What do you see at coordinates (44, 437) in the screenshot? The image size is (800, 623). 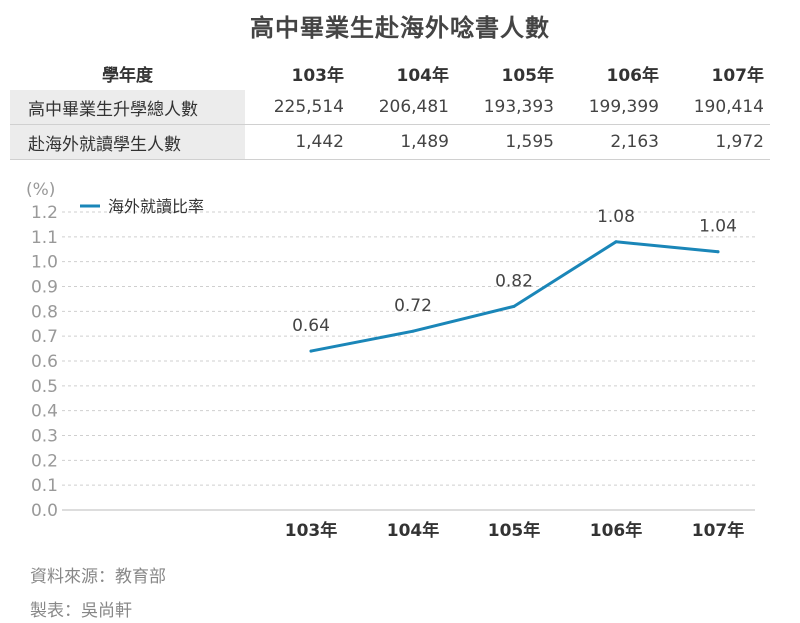 I see `y-tick-label: 0.3` at bounding box center [44, 437].